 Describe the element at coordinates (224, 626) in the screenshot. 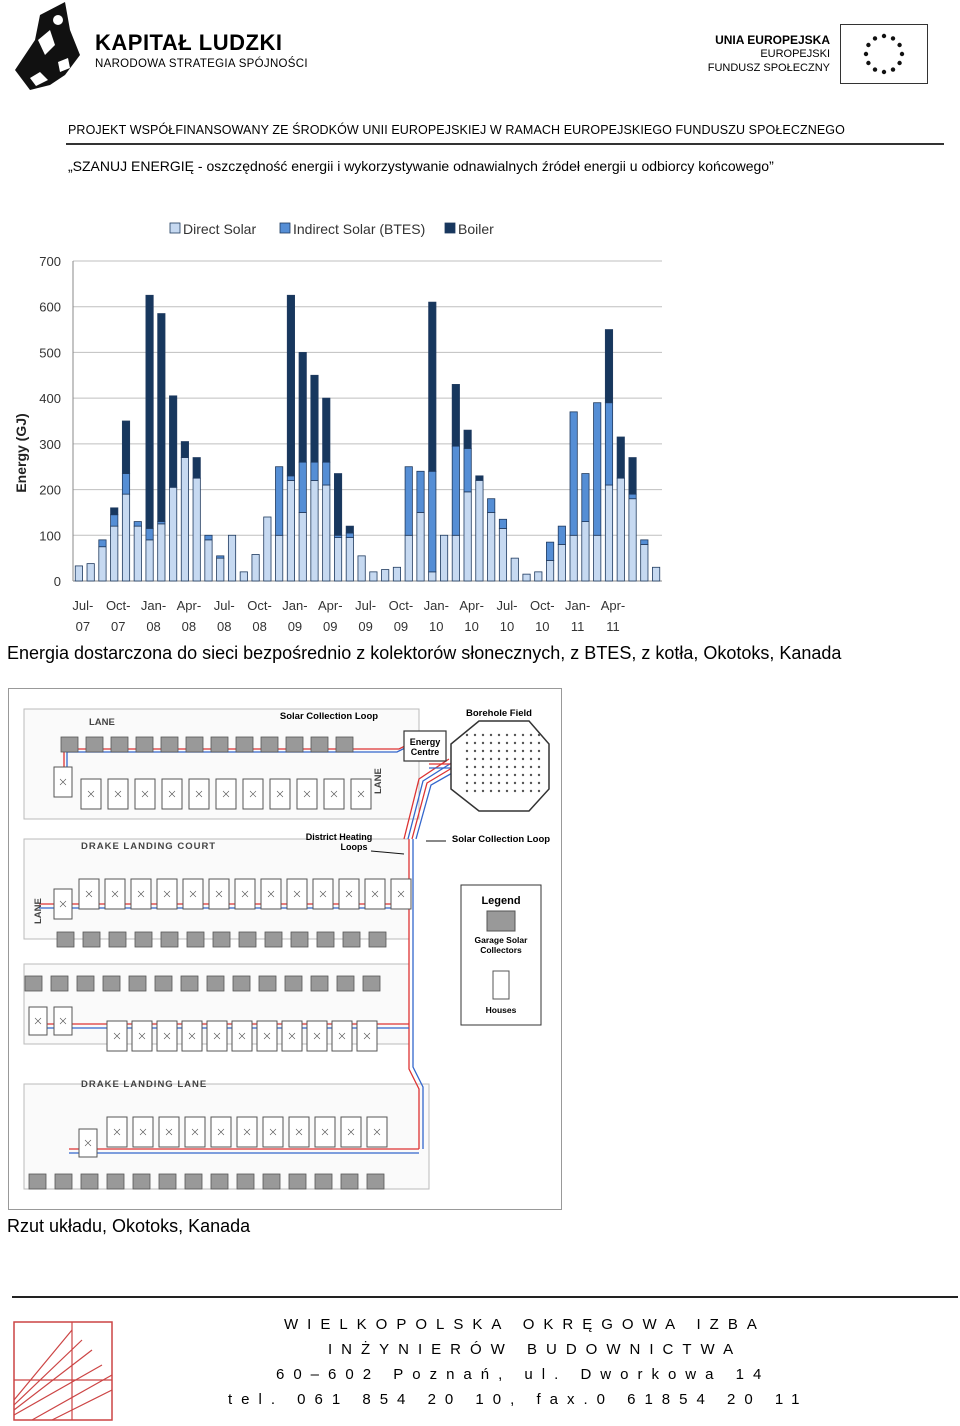

I see `x-tick-label: 08` at that location.